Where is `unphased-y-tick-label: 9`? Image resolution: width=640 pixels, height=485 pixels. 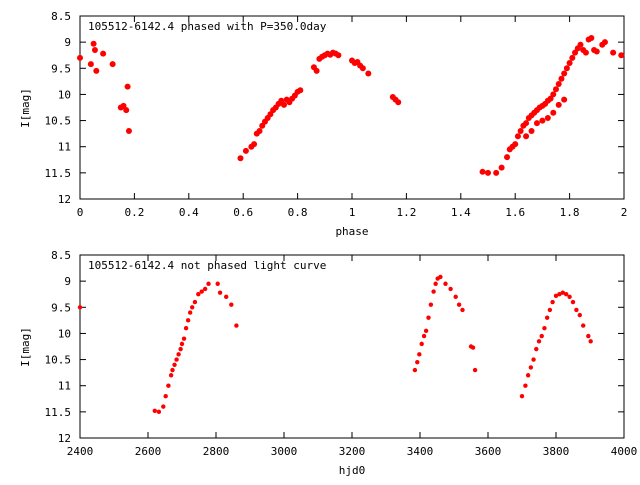 unphased-y-tick-label: 9 is located at coordinates (67, 281).